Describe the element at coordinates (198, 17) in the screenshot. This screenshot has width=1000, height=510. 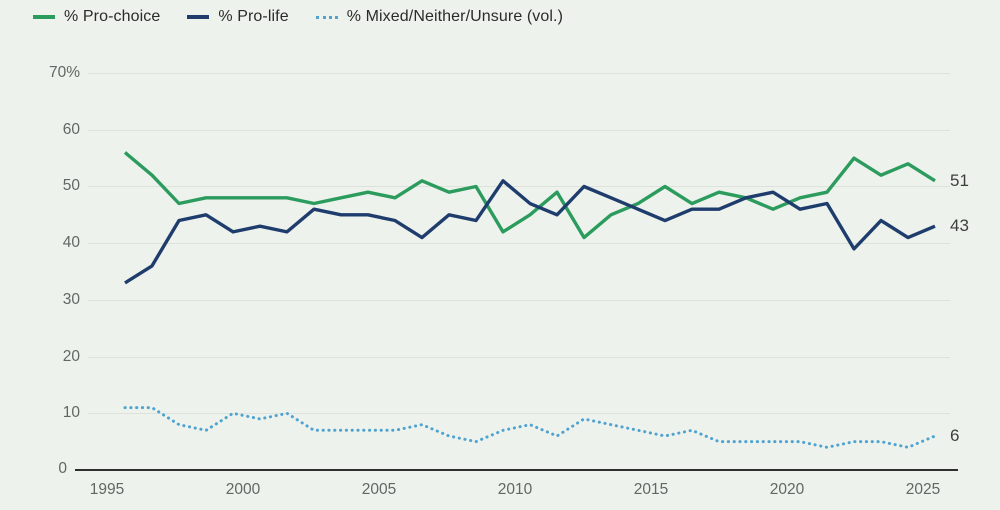
I see `pro-life-line-icon` at that location.